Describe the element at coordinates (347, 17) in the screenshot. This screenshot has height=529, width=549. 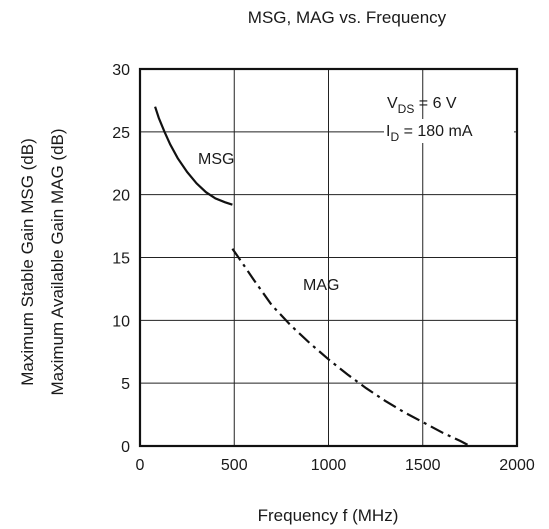
I see `chart-title: MSG, MAG vs. Frequency` at that location.